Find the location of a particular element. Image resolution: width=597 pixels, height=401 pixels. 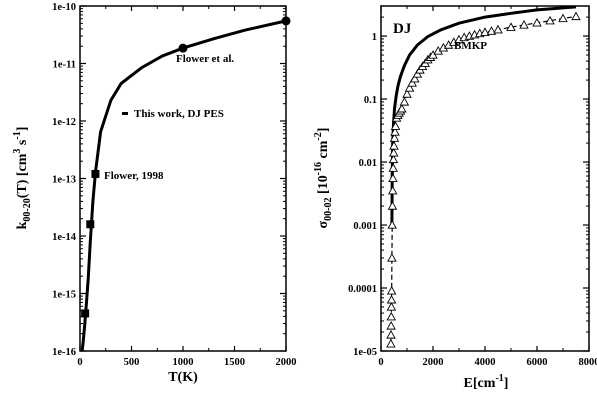

right-y-label-mid: cm is located at coordinates (323, 151).